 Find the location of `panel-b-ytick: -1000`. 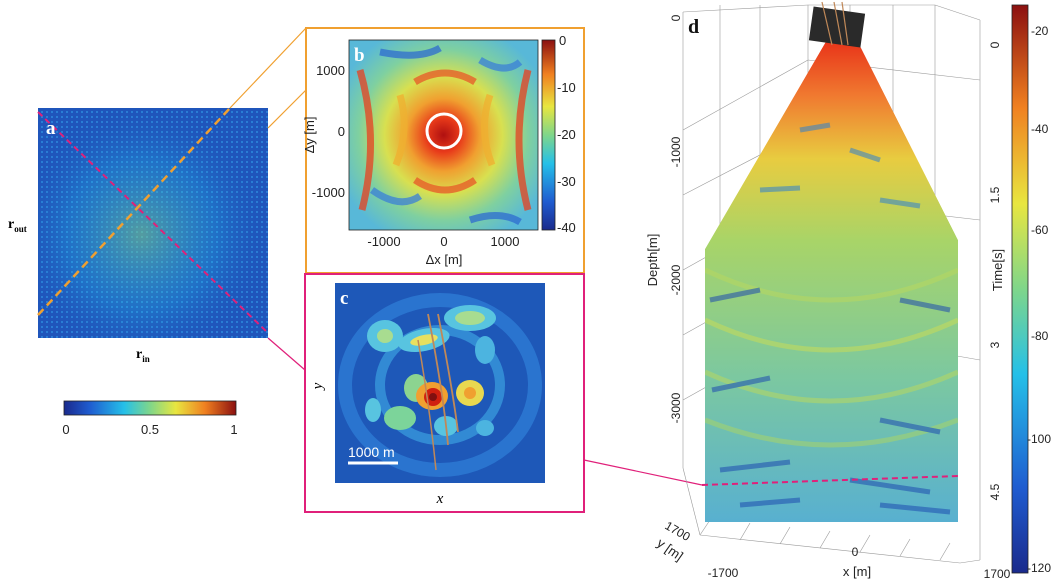

panel-b-ytick: -1000 is located at coordinates (328, 192).